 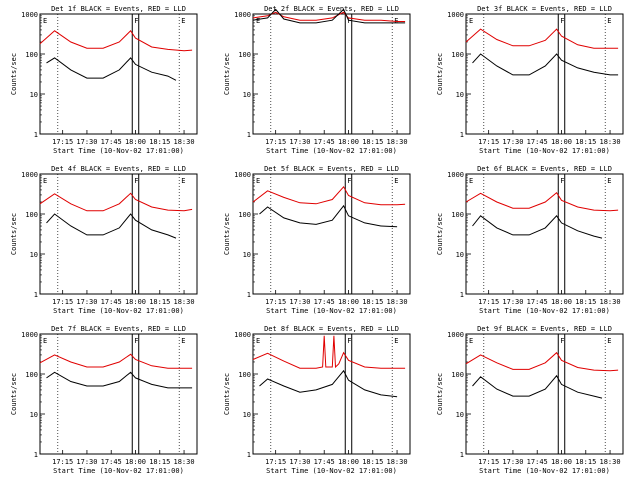 What do you see at coordinates (544, 169) in the screenshot?
I see `chart-title: Det 6f BLACK = Events, RED = LLD` at bounding box center [544, 169].